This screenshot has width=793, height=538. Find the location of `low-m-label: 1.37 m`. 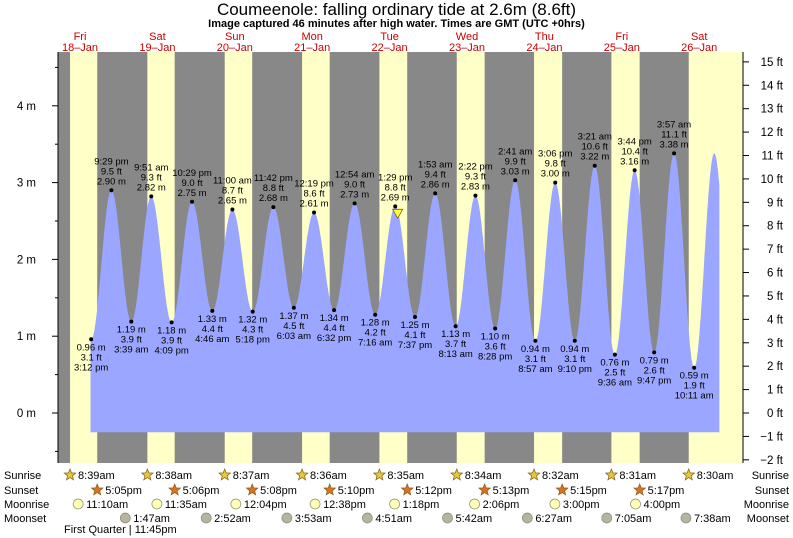

low-m-label: 1.37 m is located at coordinates (293, 316).